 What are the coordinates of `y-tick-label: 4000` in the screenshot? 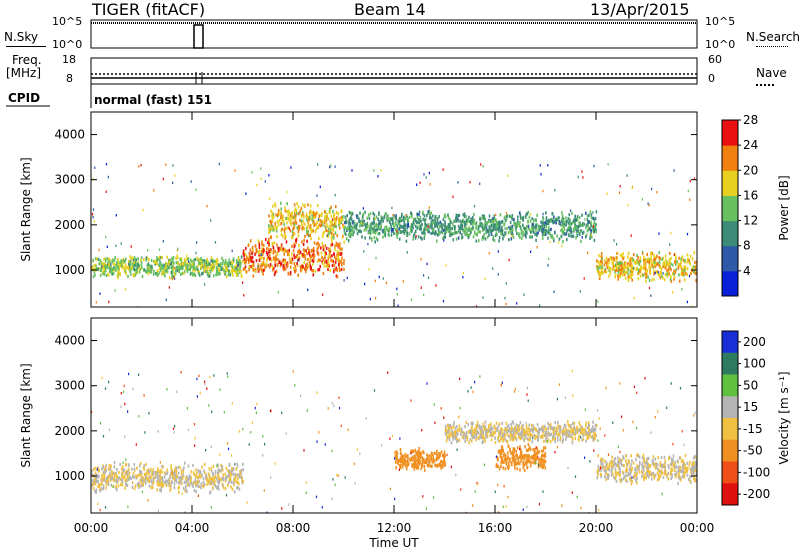 It's located at (69, 135).